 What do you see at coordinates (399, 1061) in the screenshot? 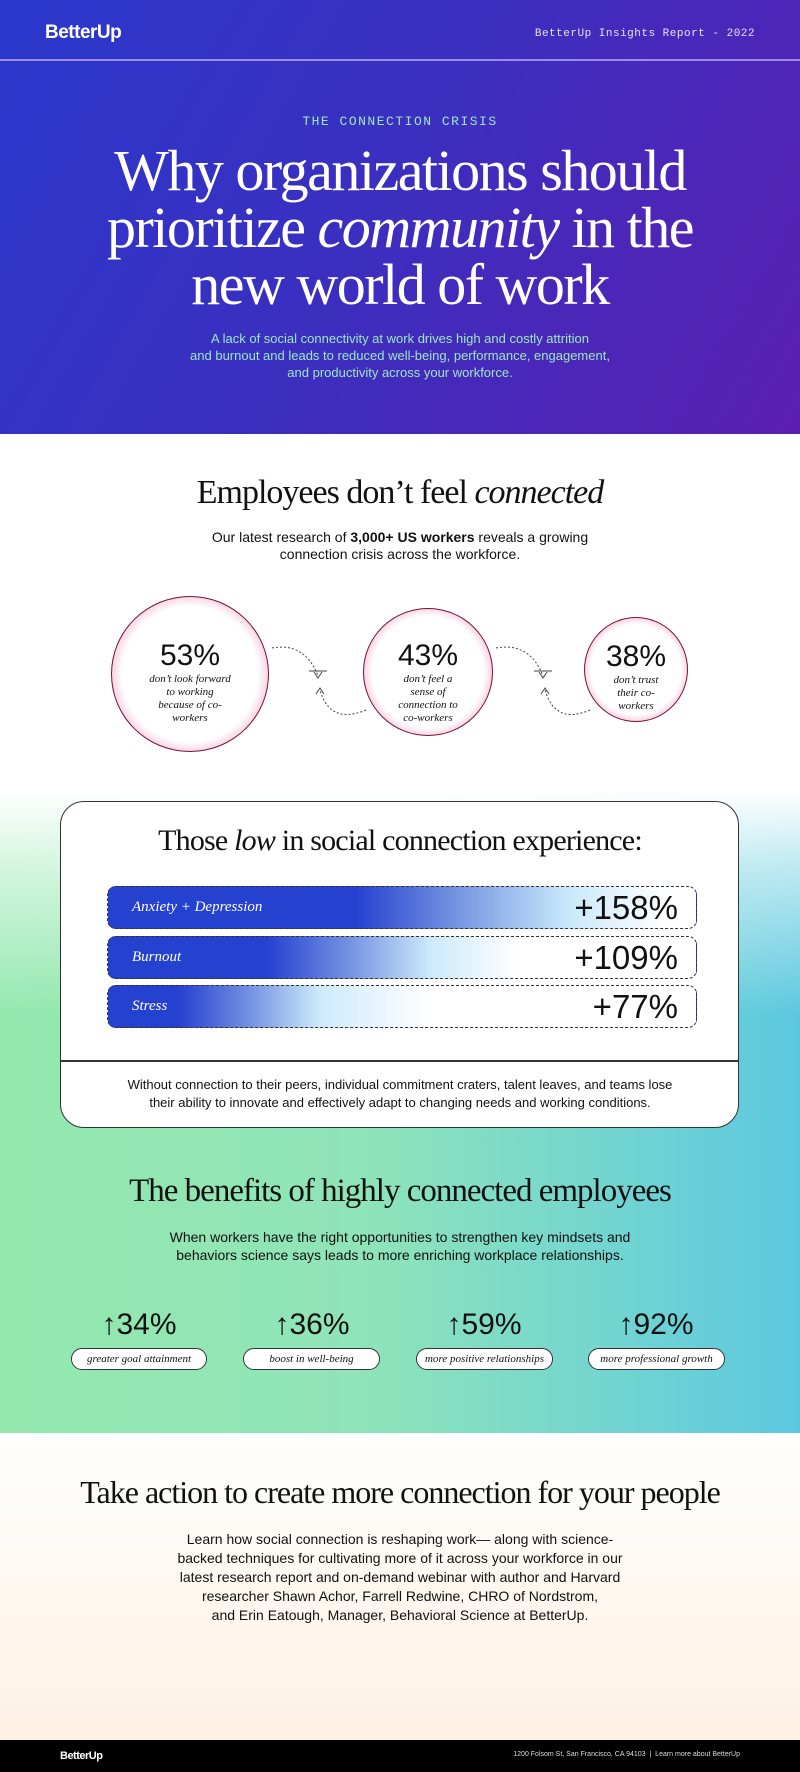
I see `card-divider` at bounding box center [399, 1061].